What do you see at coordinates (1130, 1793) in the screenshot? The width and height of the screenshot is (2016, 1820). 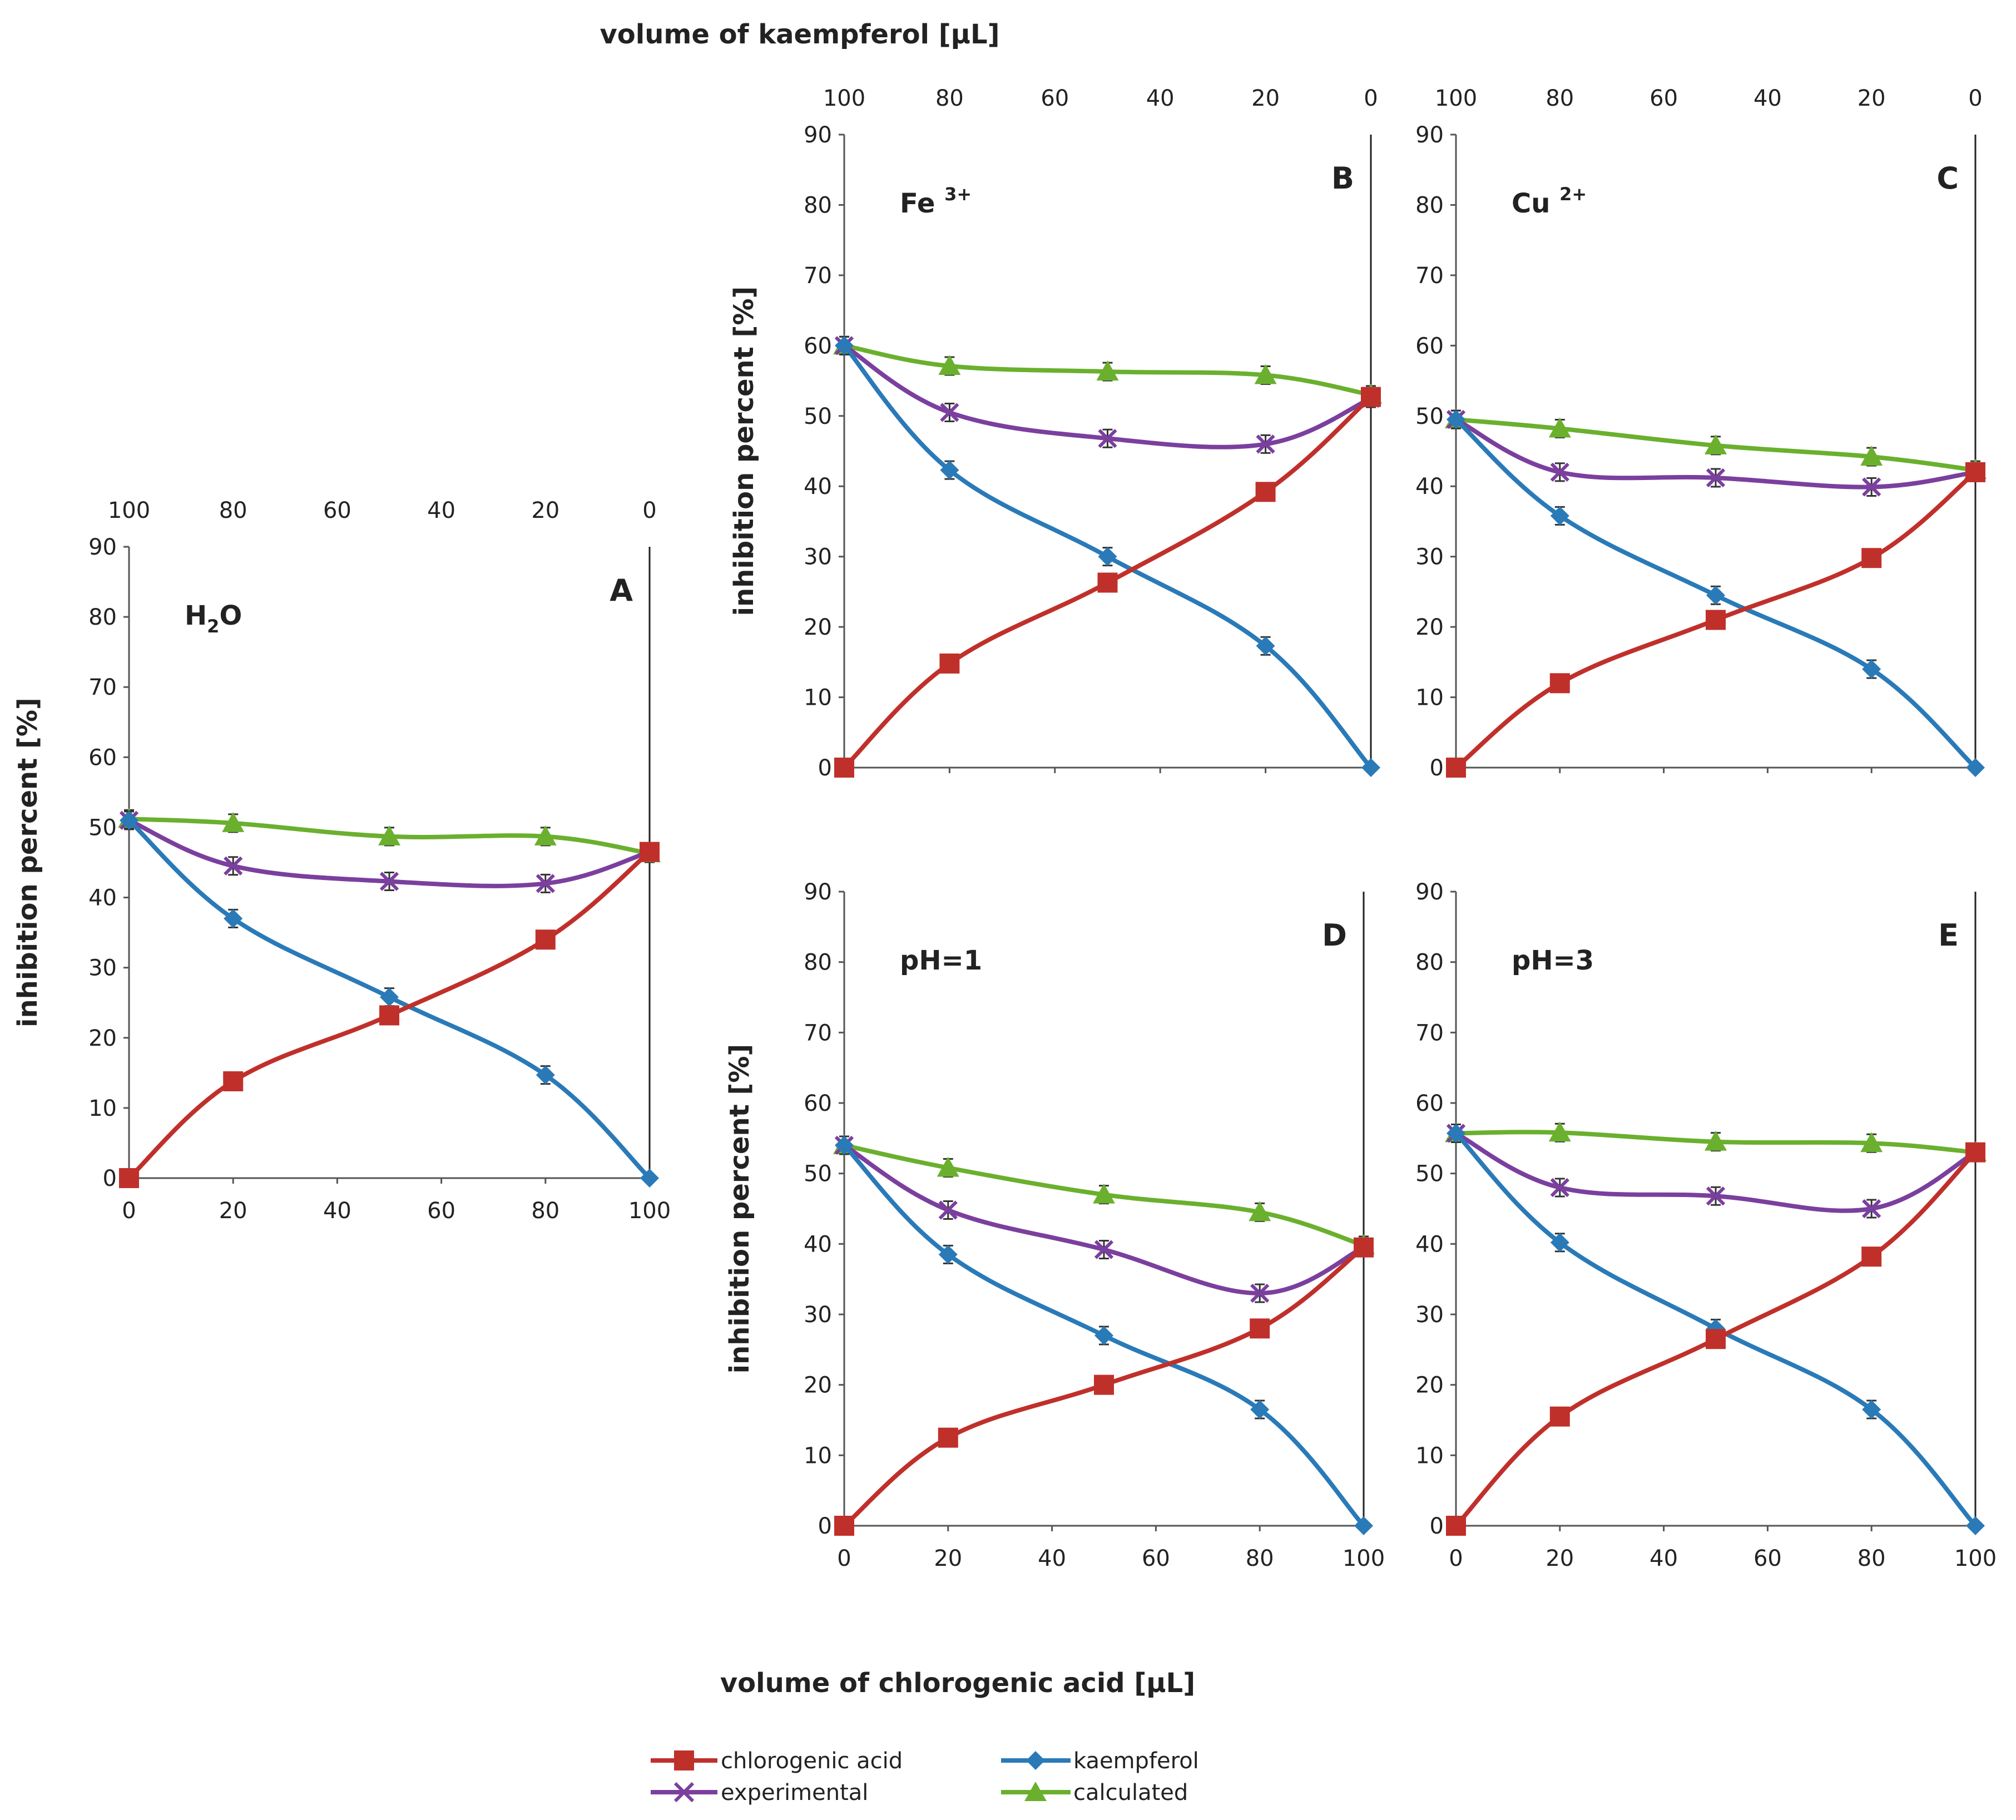 I see `legend-label-calculated: calculated` at bounding box center [1130, 1793].